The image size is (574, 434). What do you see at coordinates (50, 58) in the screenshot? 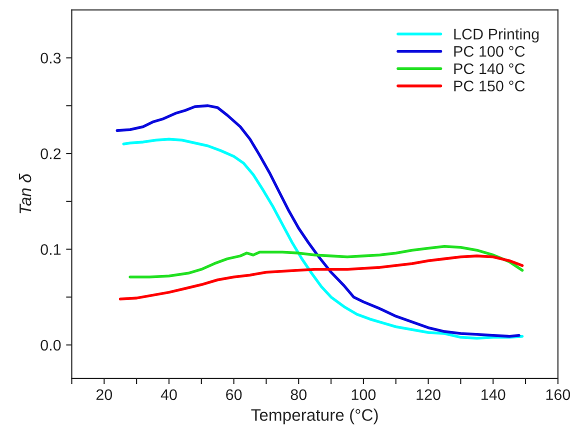
I see `y-tick-label: 0.3` at bounding box center [50, 58].